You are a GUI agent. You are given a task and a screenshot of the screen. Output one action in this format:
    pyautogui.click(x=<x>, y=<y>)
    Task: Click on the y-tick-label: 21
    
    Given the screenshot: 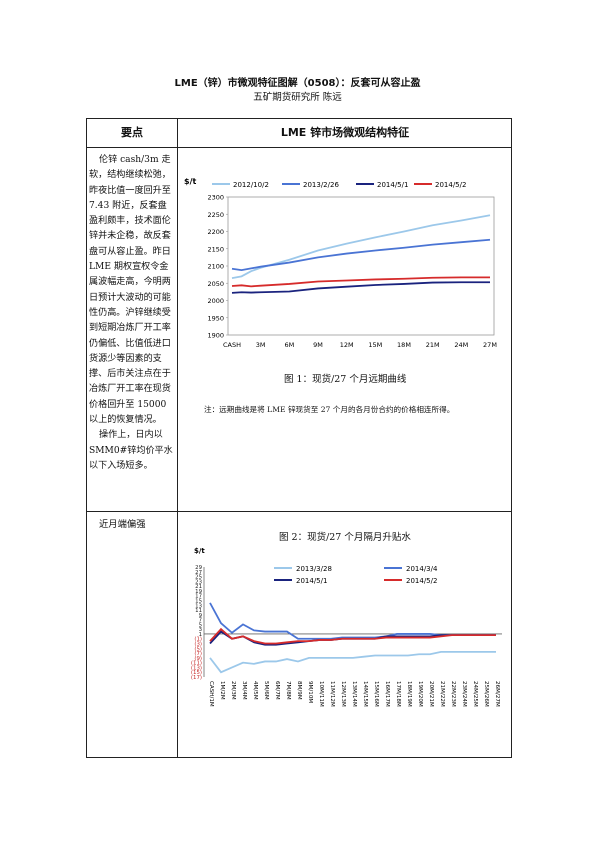 What is the action you would take?
    pyautogui.click(x=198, y=587)
    